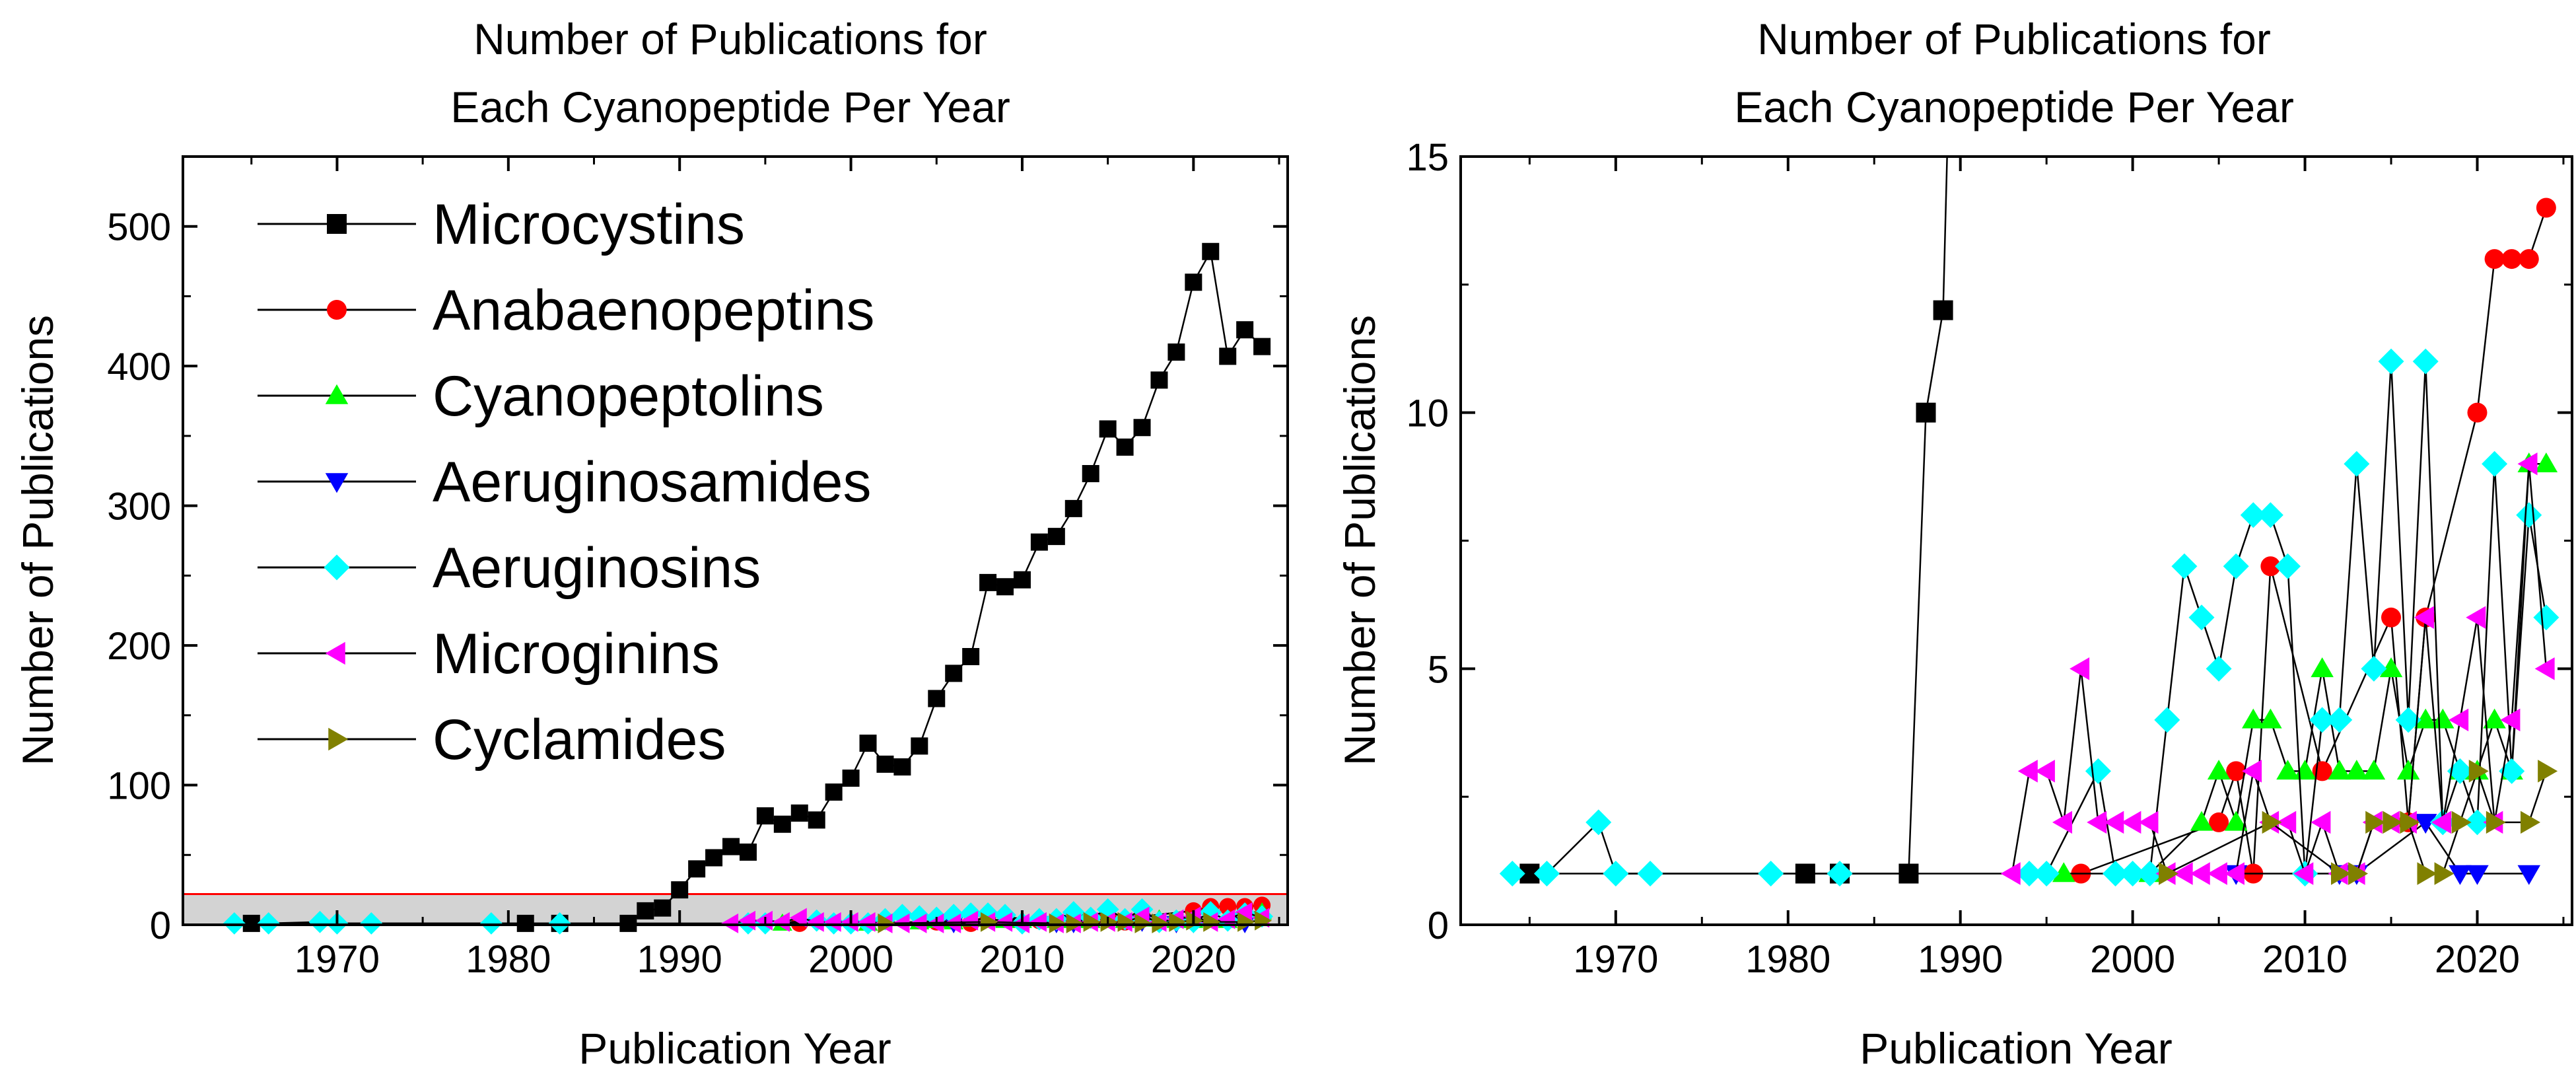 This screenshot has width=2576, height=1082. I want to click on right-series-cyanopeptolins, so click(2305, 667).